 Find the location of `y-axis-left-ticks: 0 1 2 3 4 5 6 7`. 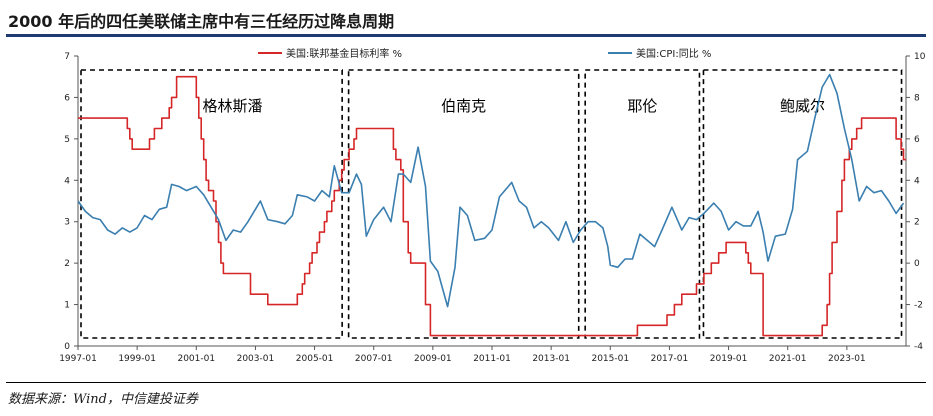

y-axis-left-ticks: 0 1 2 3 4 5 6 7 is located at coordinates (71, 202).